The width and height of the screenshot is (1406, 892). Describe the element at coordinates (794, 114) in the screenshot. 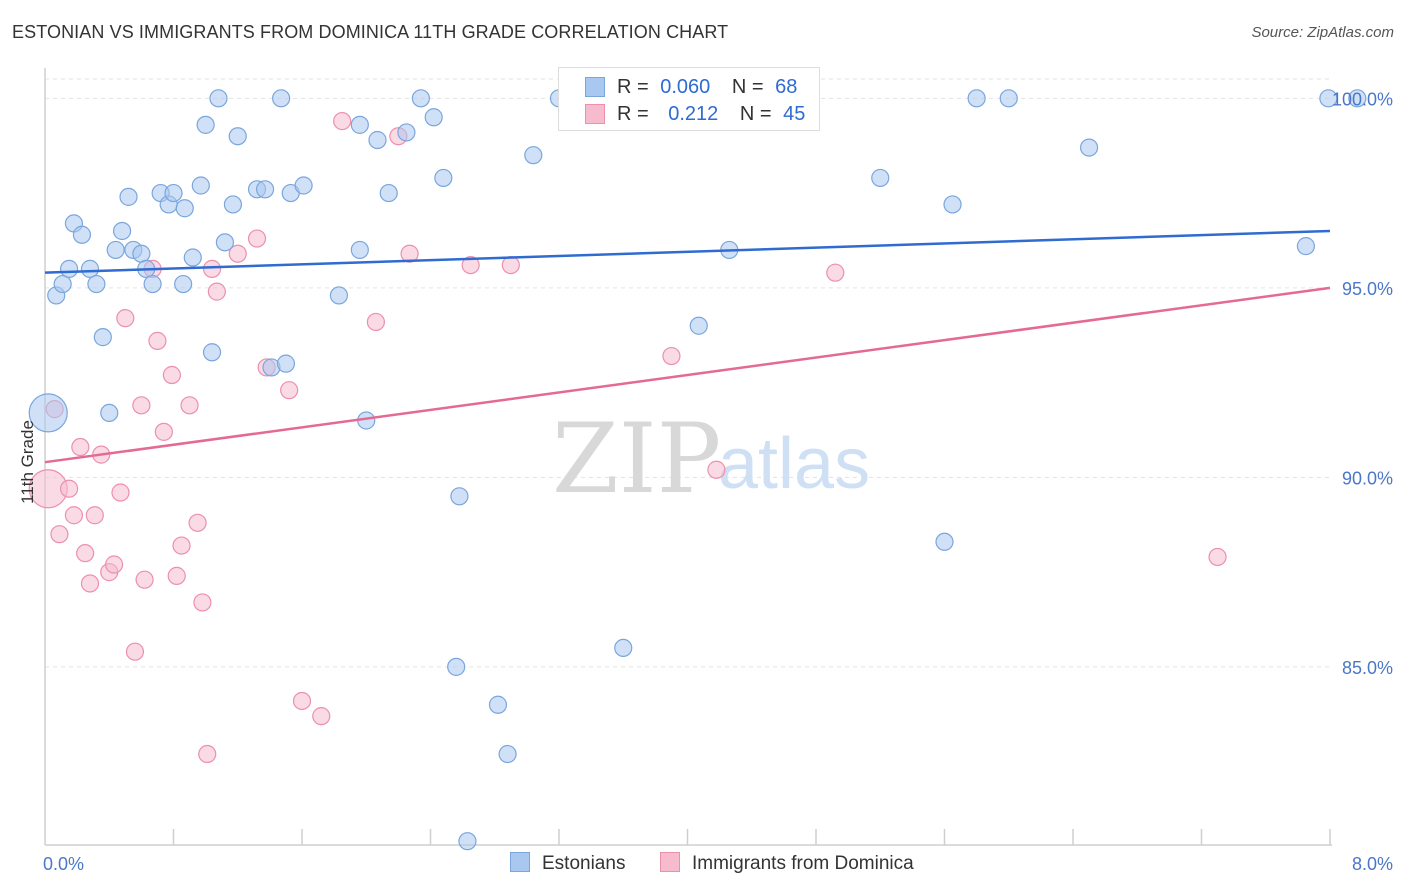

I see `dominica-n-value: 45` at that location.